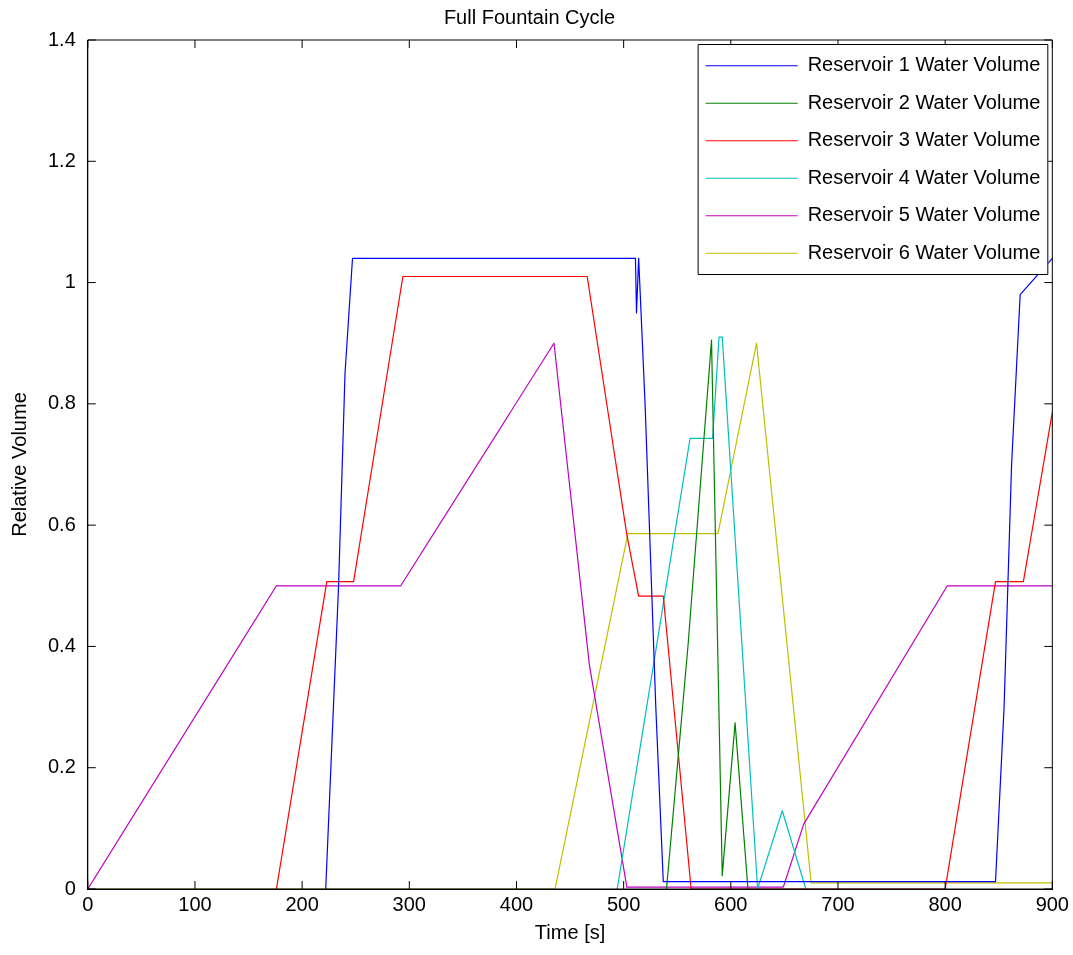 Image resolution: width=1073 pixels, height=955 pixels. Describe the element at coordinates (61, 38) in the screenshot. I see `y-tick-label: 1.4` at that location.